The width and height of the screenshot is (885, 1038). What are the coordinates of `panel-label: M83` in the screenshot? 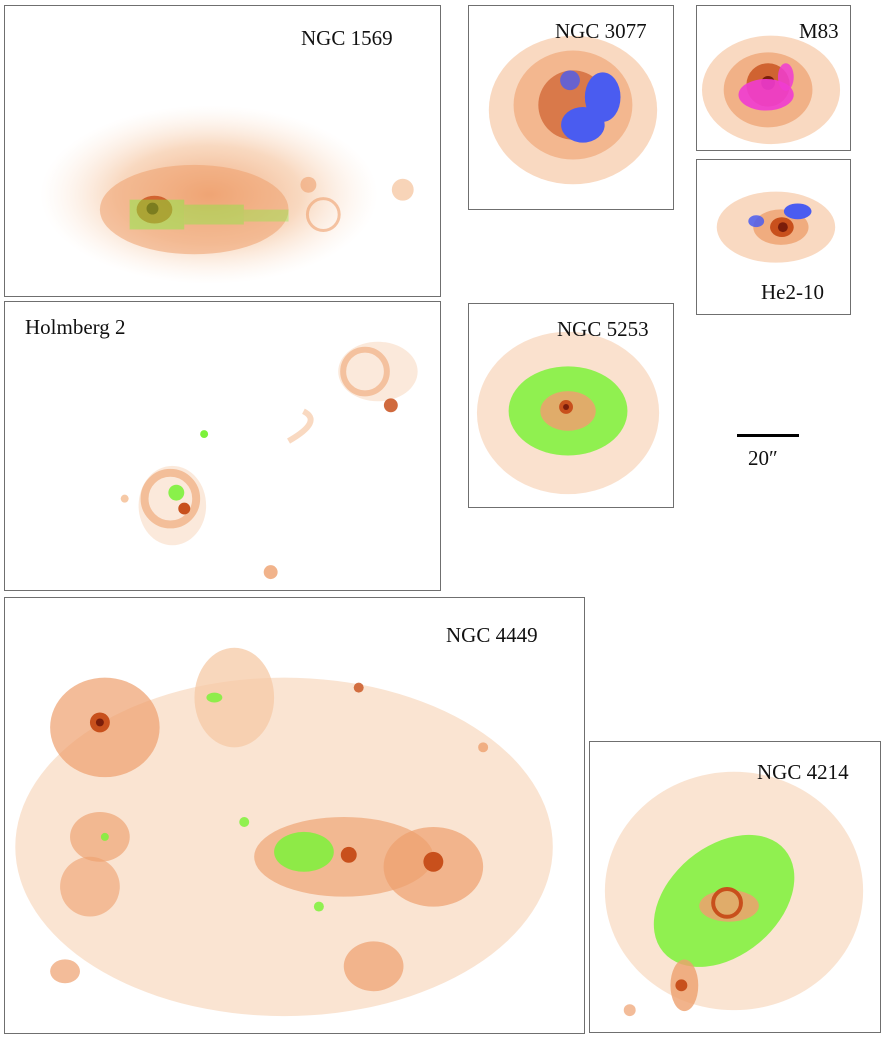 It's located at (819, 31).